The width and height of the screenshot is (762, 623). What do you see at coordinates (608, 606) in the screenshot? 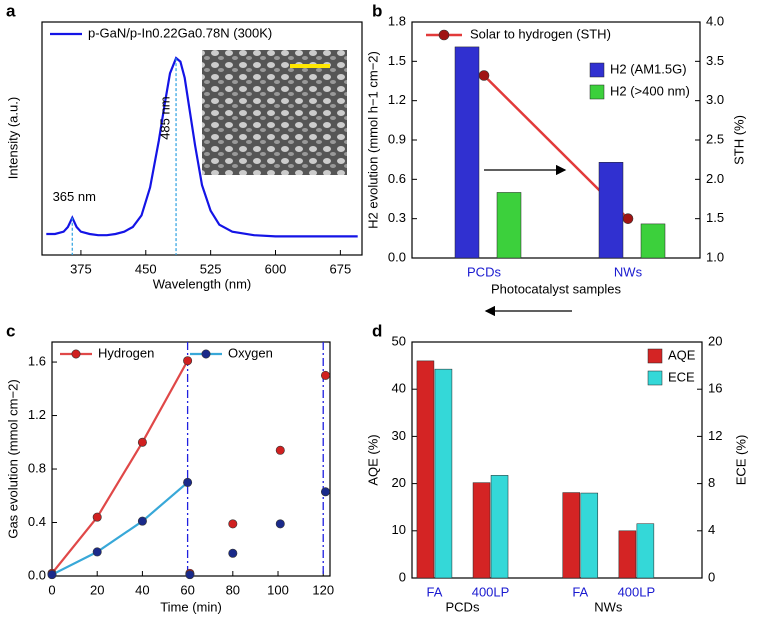
I see `group-label: NWs` at bounding box center [608, 606].